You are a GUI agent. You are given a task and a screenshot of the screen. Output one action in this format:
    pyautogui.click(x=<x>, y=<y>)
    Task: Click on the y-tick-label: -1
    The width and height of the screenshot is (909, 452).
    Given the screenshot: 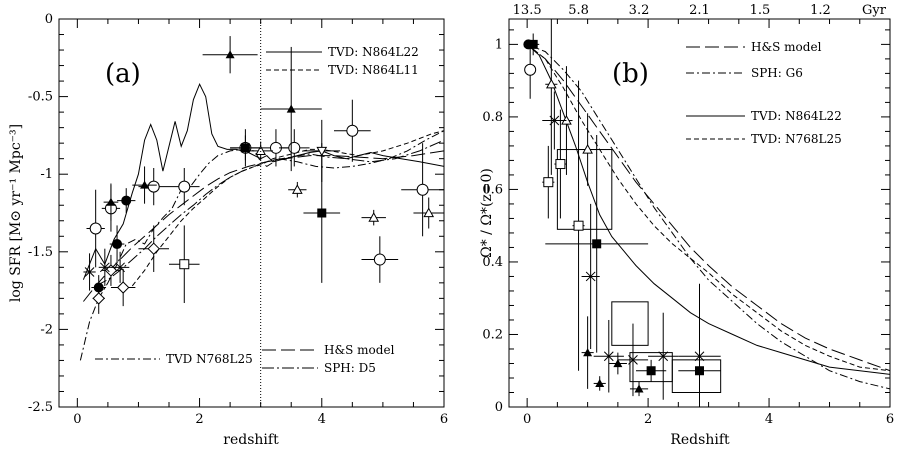 What is the action you would take?
    pyautogui.click(x=46, y=174)
    